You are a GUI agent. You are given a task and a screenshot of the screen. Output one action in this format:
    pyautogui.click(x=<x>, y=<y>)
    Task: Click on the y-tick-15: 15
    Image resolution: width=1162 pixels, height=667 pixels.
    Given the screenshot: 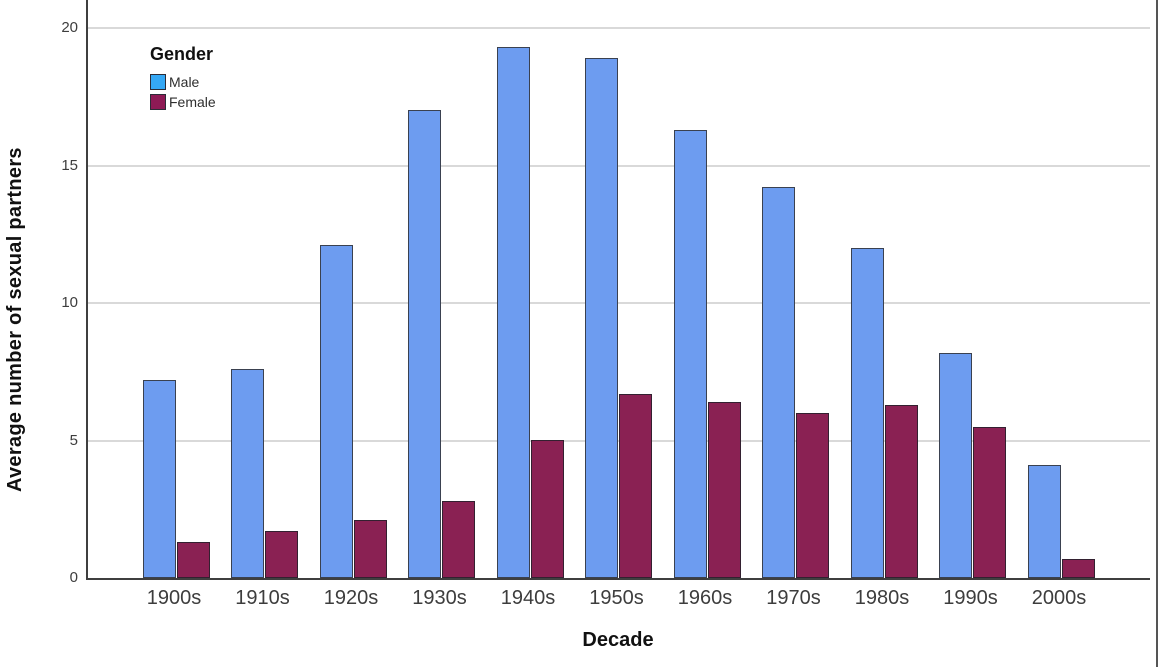 What is the action you would take?
    pyautogui.click(x=69, y=165)
    